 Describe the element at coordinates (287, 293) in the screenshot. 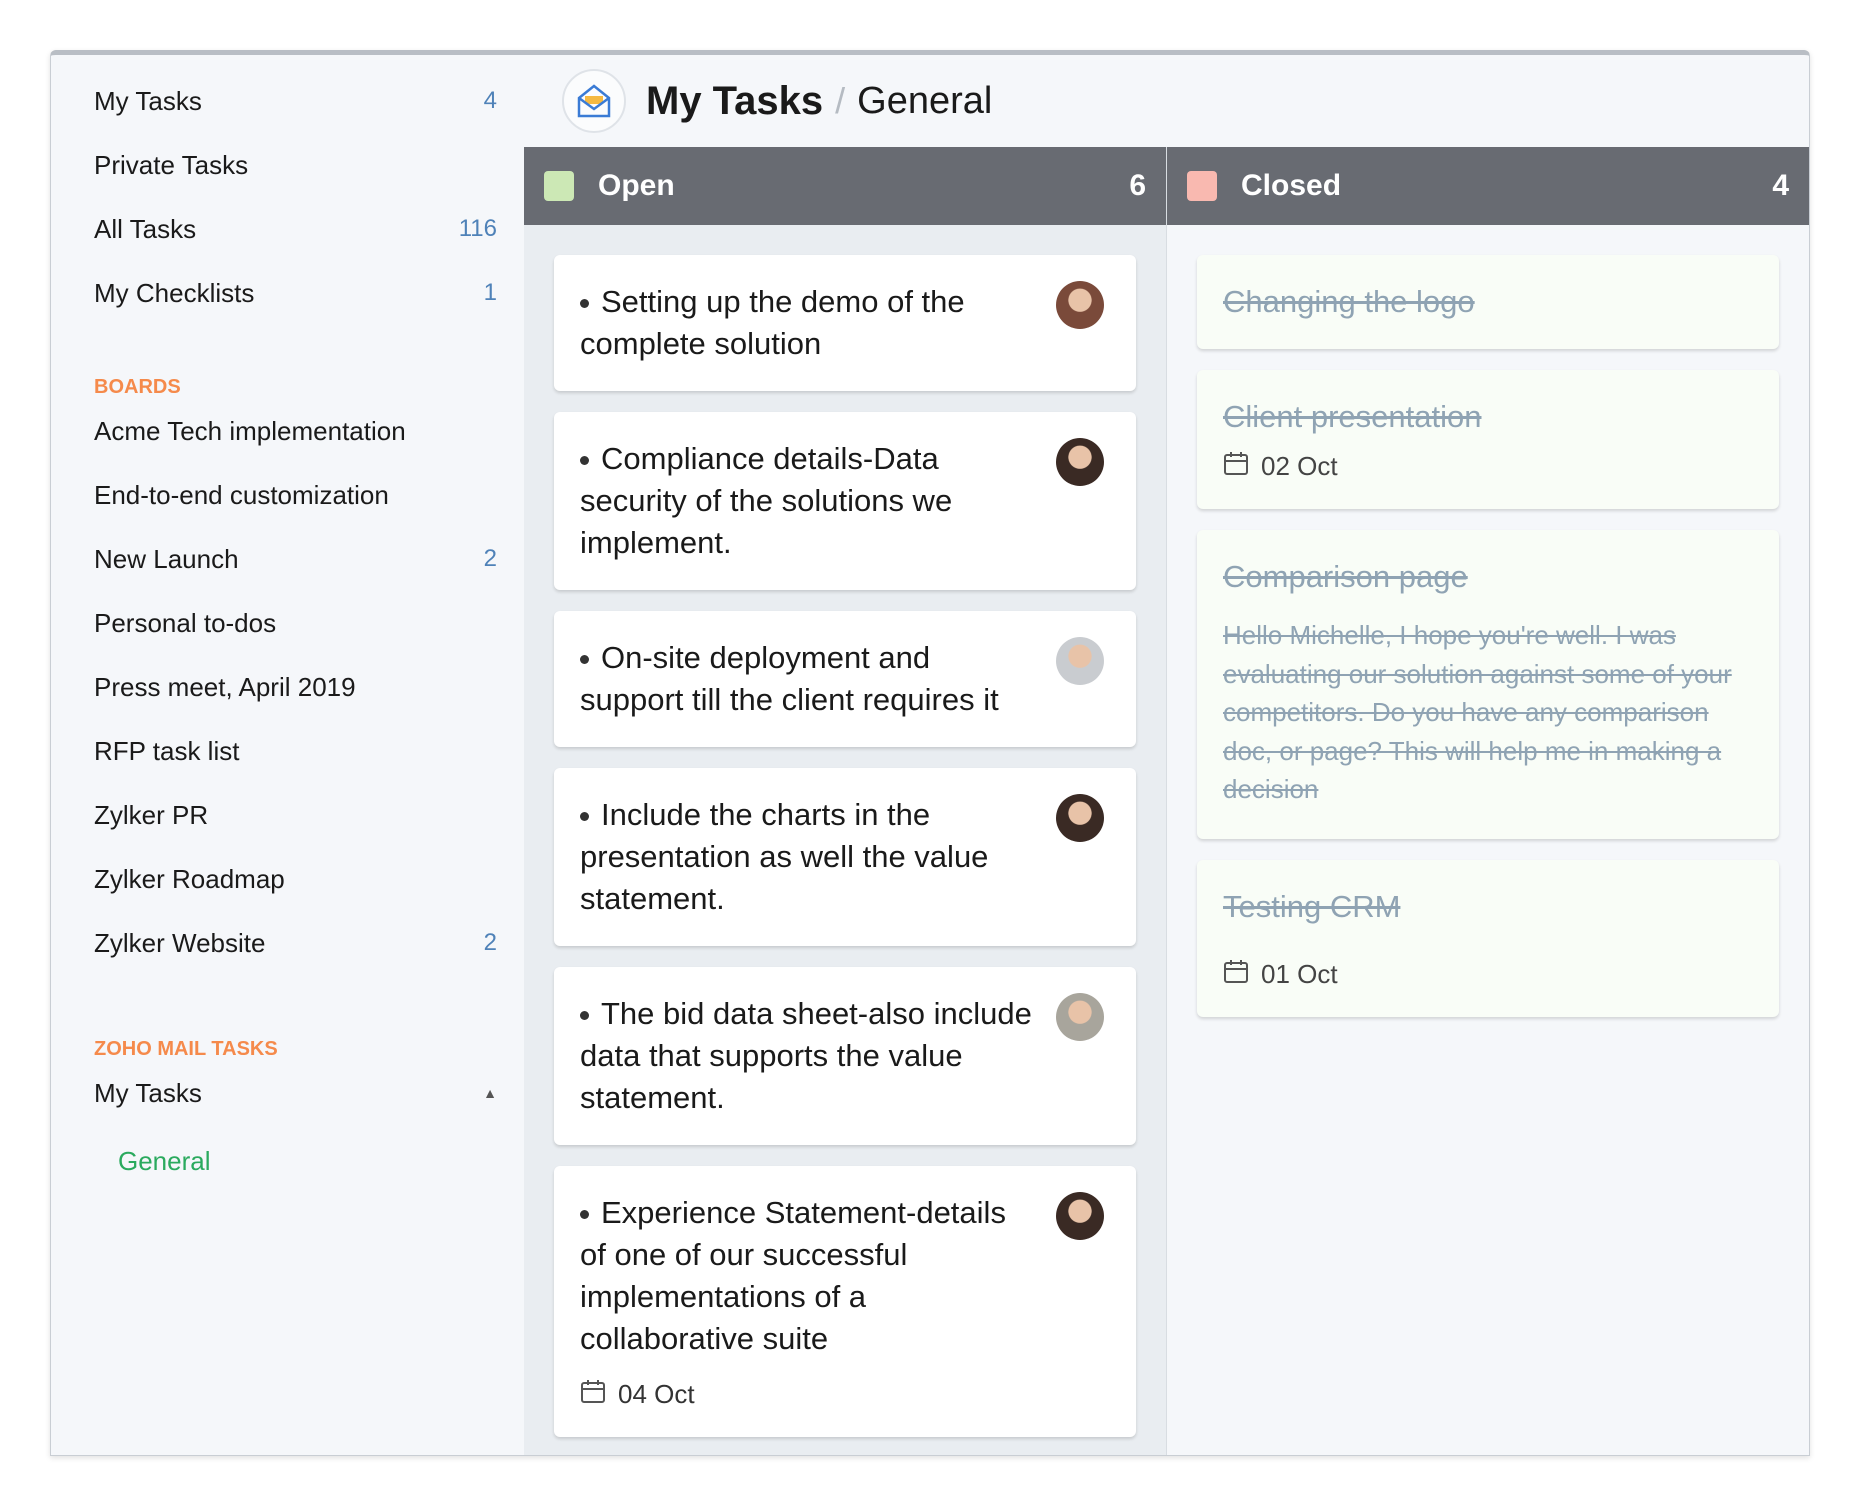

I see `sidebar-item-view: My Checklists 1` at that location.